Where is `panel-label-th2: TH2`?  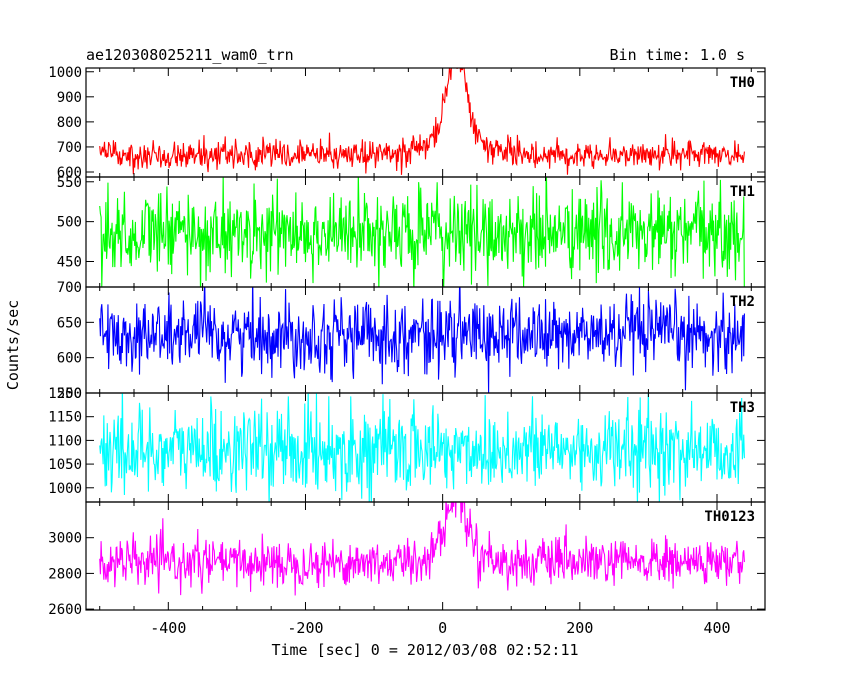
panel-label-th2: TH2 is located at coordinates (742, 302).